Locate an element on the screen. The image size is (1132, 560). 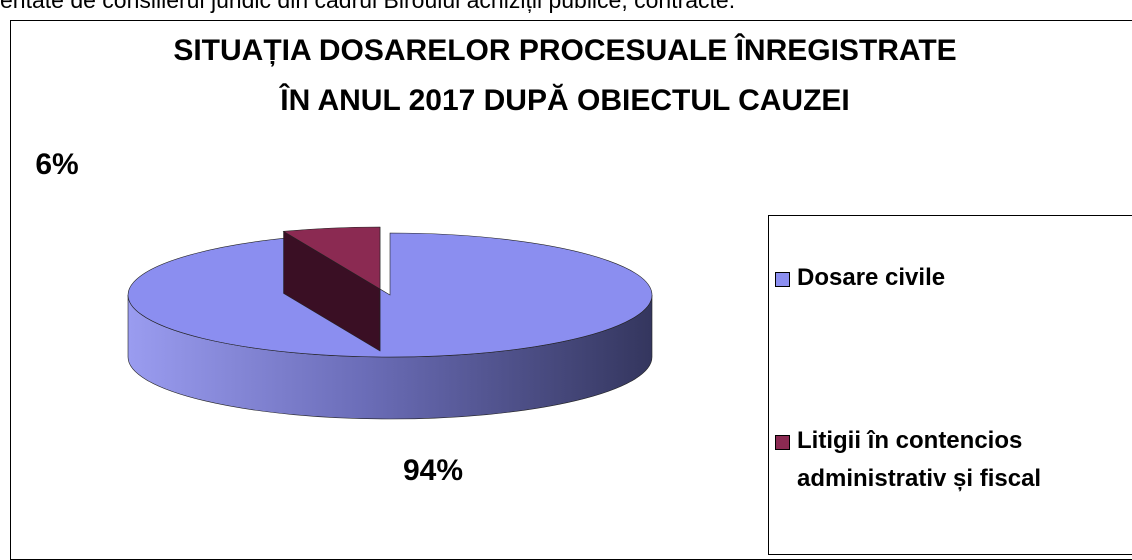
legend-label: Dosare civile is located at coordinates (871, 277).